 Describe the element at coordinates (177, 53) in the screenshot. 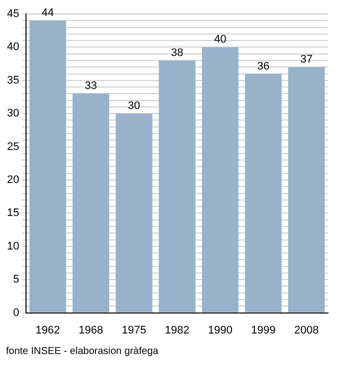

I see `data-label: 38` at that location.